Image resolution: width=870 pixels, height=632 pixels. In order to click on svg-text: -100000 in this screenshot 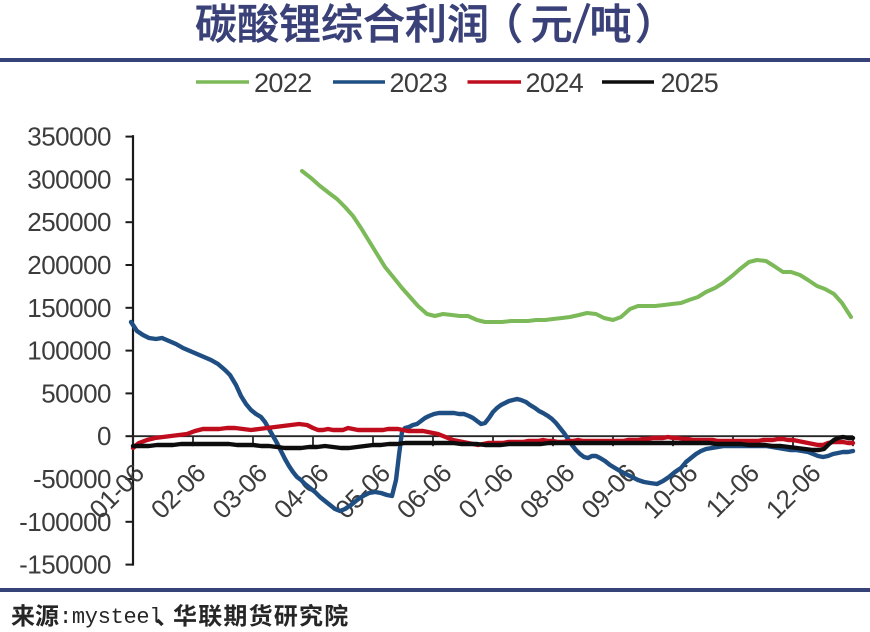, I will do `click(65, 522)`.